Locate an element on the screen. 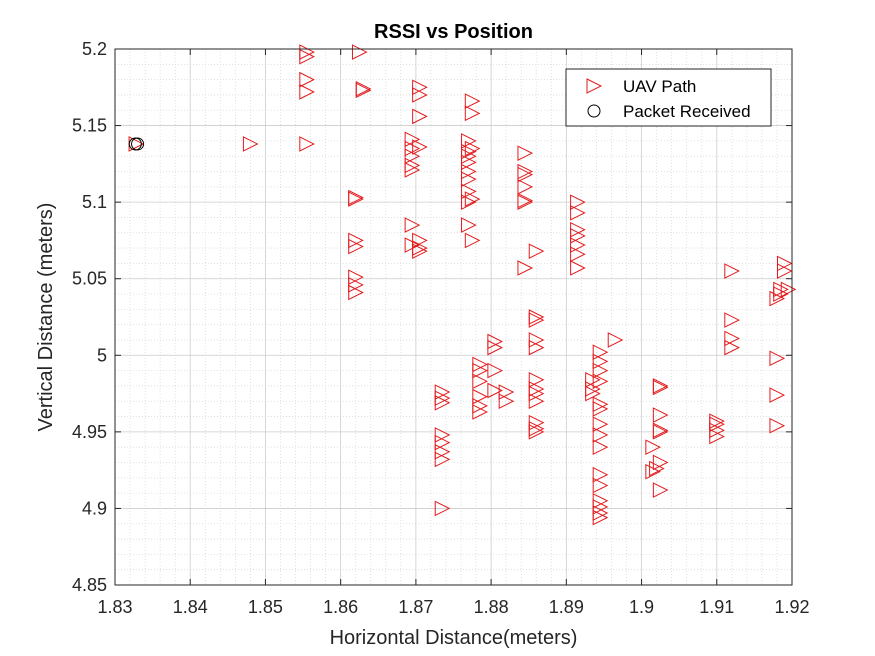 The image size is (875, 656). legend-box is located at coordinates (668, 97).